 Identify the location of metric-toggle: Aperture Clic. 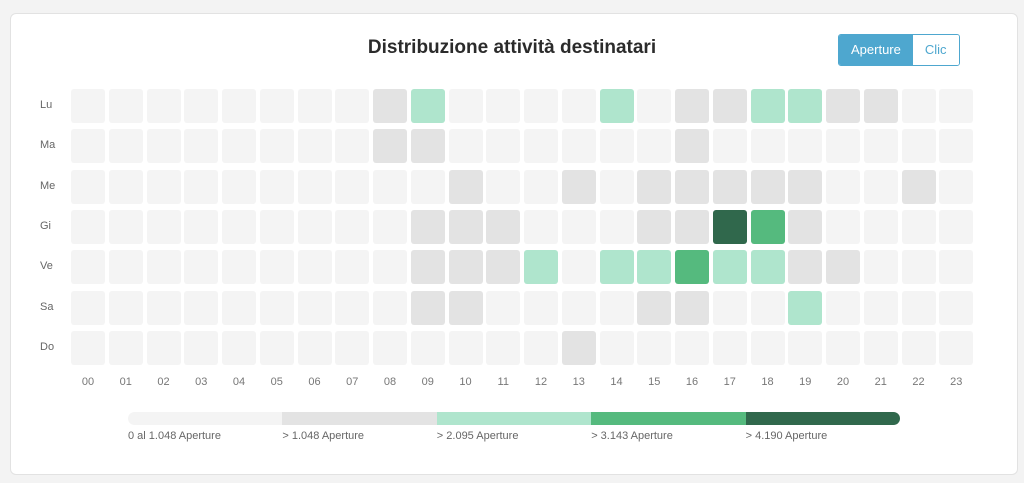
(899, 50).